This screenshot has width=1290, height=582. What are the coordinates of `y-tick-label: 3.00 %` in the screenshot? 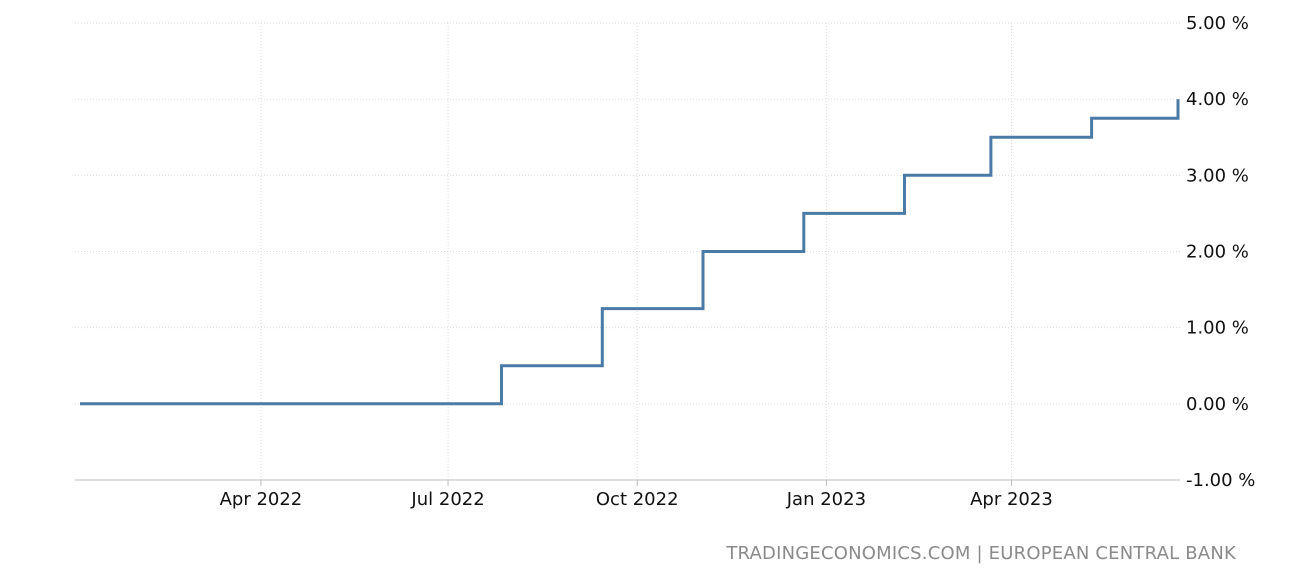 It's located at (1217, 175).